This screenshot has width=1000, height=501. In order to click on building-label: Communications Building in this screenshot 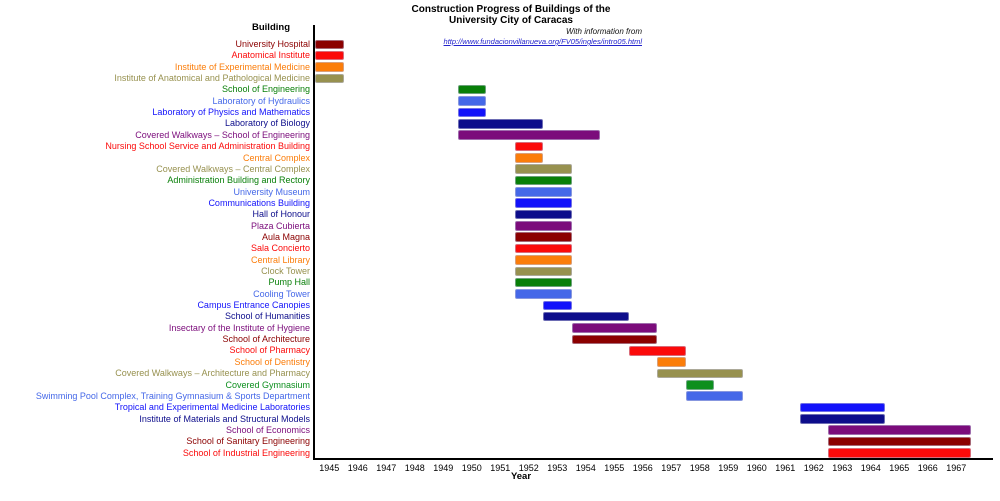, I will do `click(259, 202)`.